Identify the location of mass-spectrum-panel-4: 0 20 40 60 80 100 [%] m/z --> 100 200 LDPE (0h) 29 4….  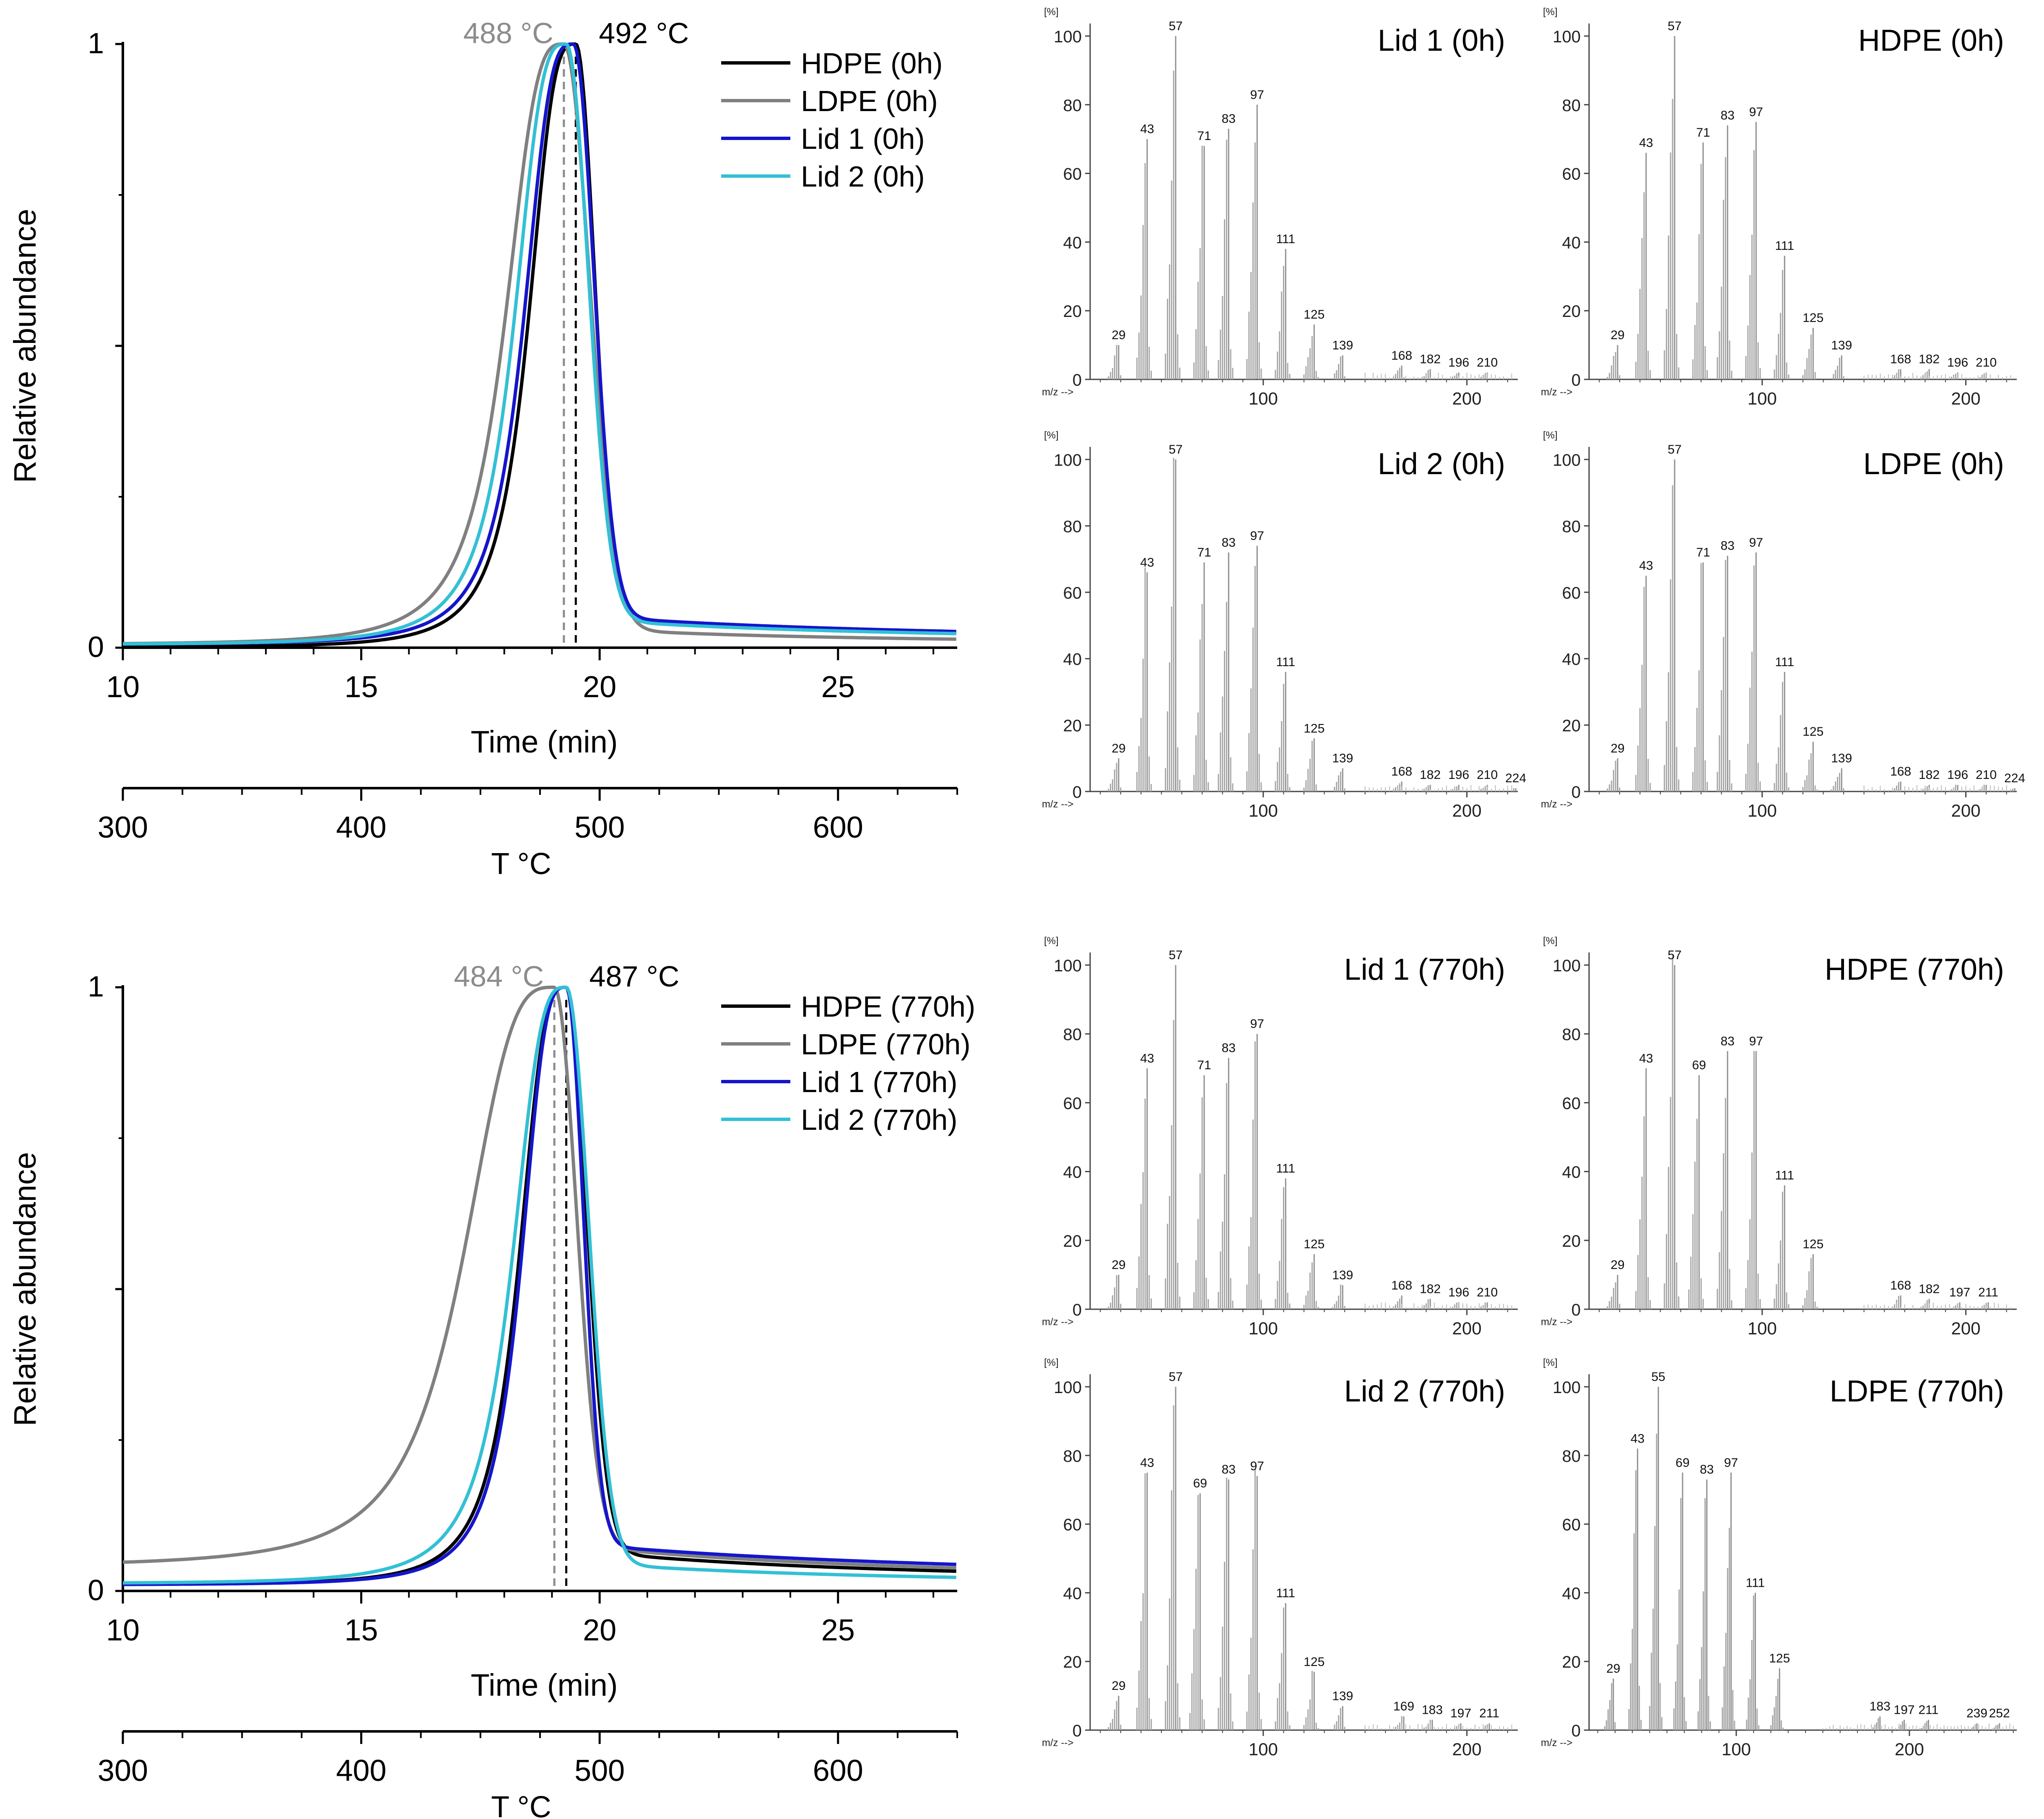
(1783, 625).